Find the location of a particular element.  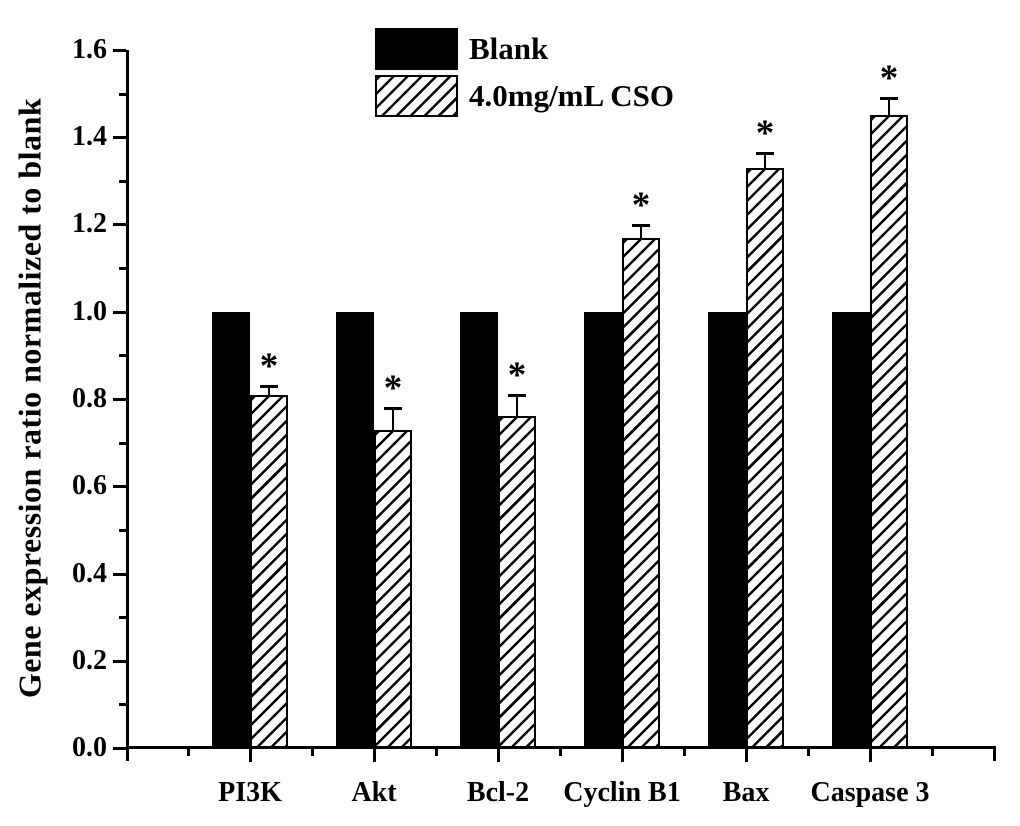

y-tick-label: 1.4 is located at coordinates (89, 136).